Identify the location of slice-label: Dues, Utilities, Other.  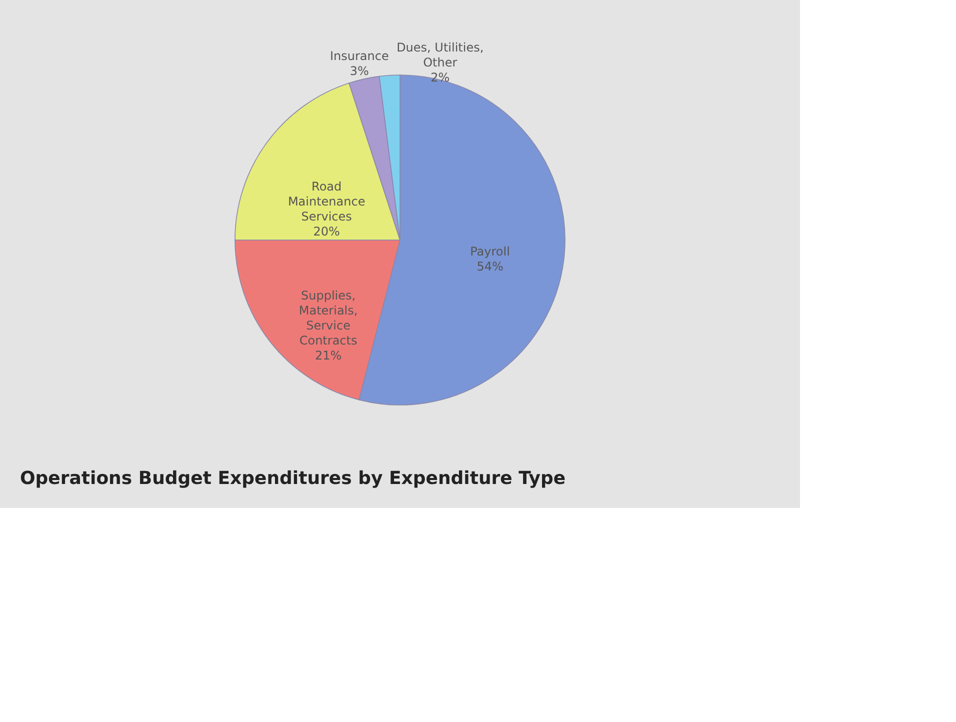
(440, 55).